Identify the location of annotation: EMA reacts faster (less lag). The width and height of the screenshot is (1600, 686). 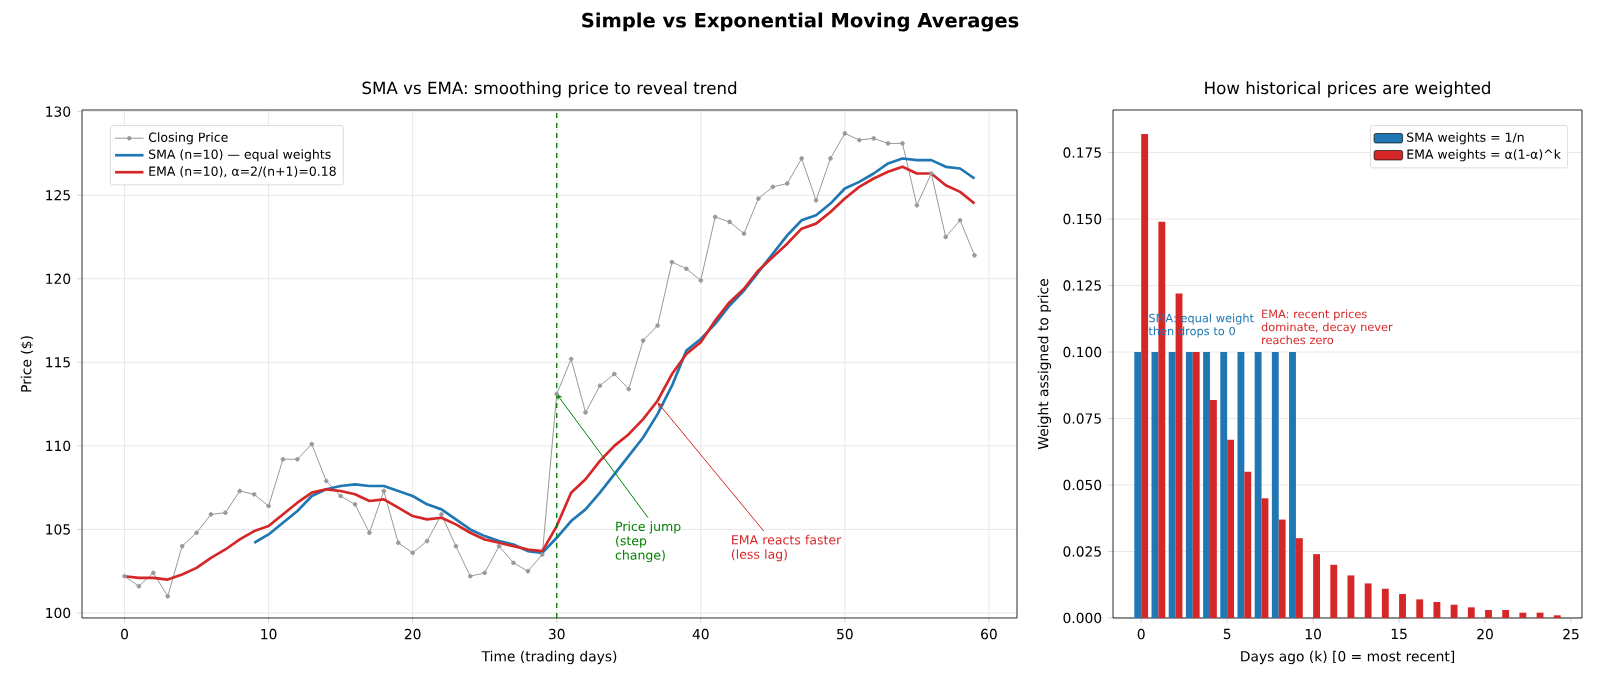
(786, 548).